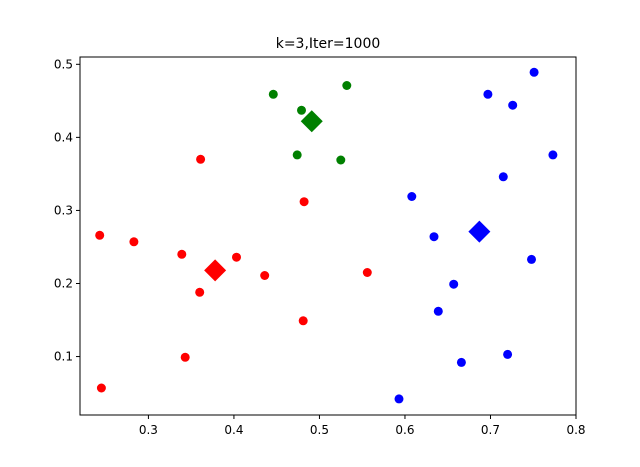 Image resolution: width=640 pixels, height=467 pixels. What do you see at coordinates (63, 357) in the screenshot?
I see `y-tick-label: 0.1` at bounding box center [63, 357].